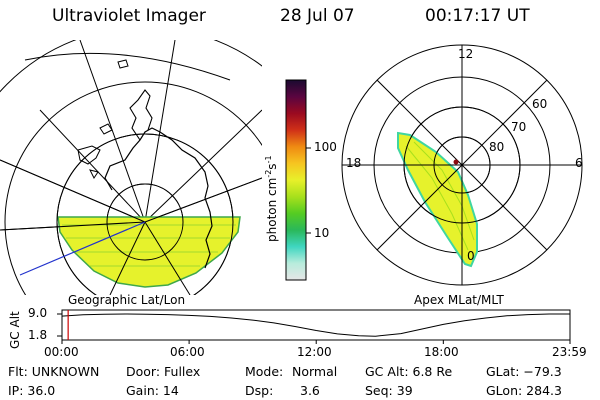  What do you see at coordinates (524, 371) in the screenshot?
I see `glat-info: GLat: −79.3` at bounding box center [524, 371].